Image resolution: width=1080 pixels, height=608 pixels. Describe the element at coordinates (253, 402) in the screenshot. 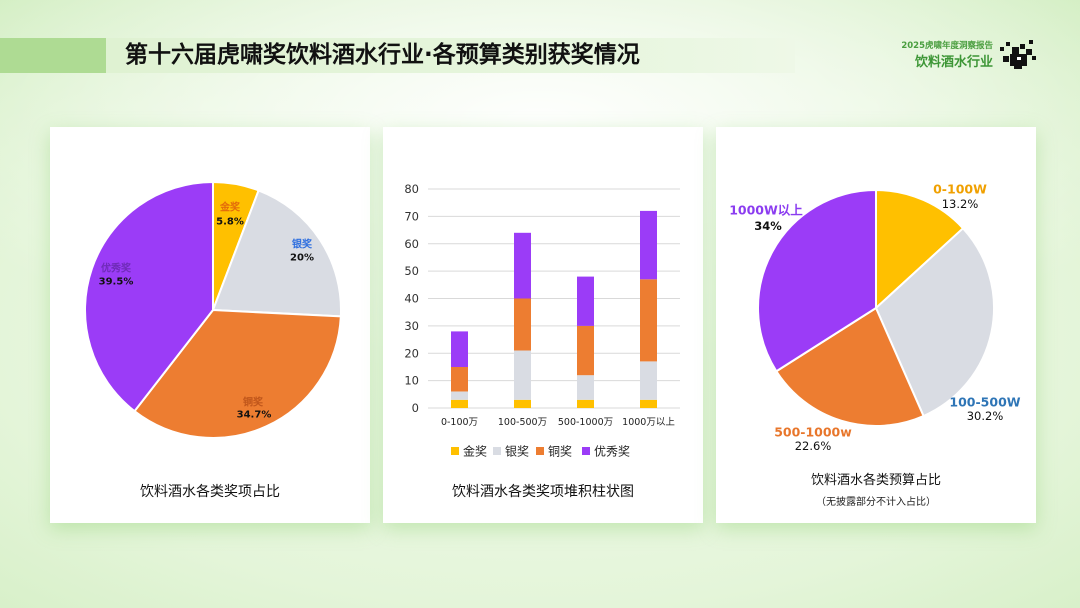

I see `bronze-award-label: 铜奖` at that location.